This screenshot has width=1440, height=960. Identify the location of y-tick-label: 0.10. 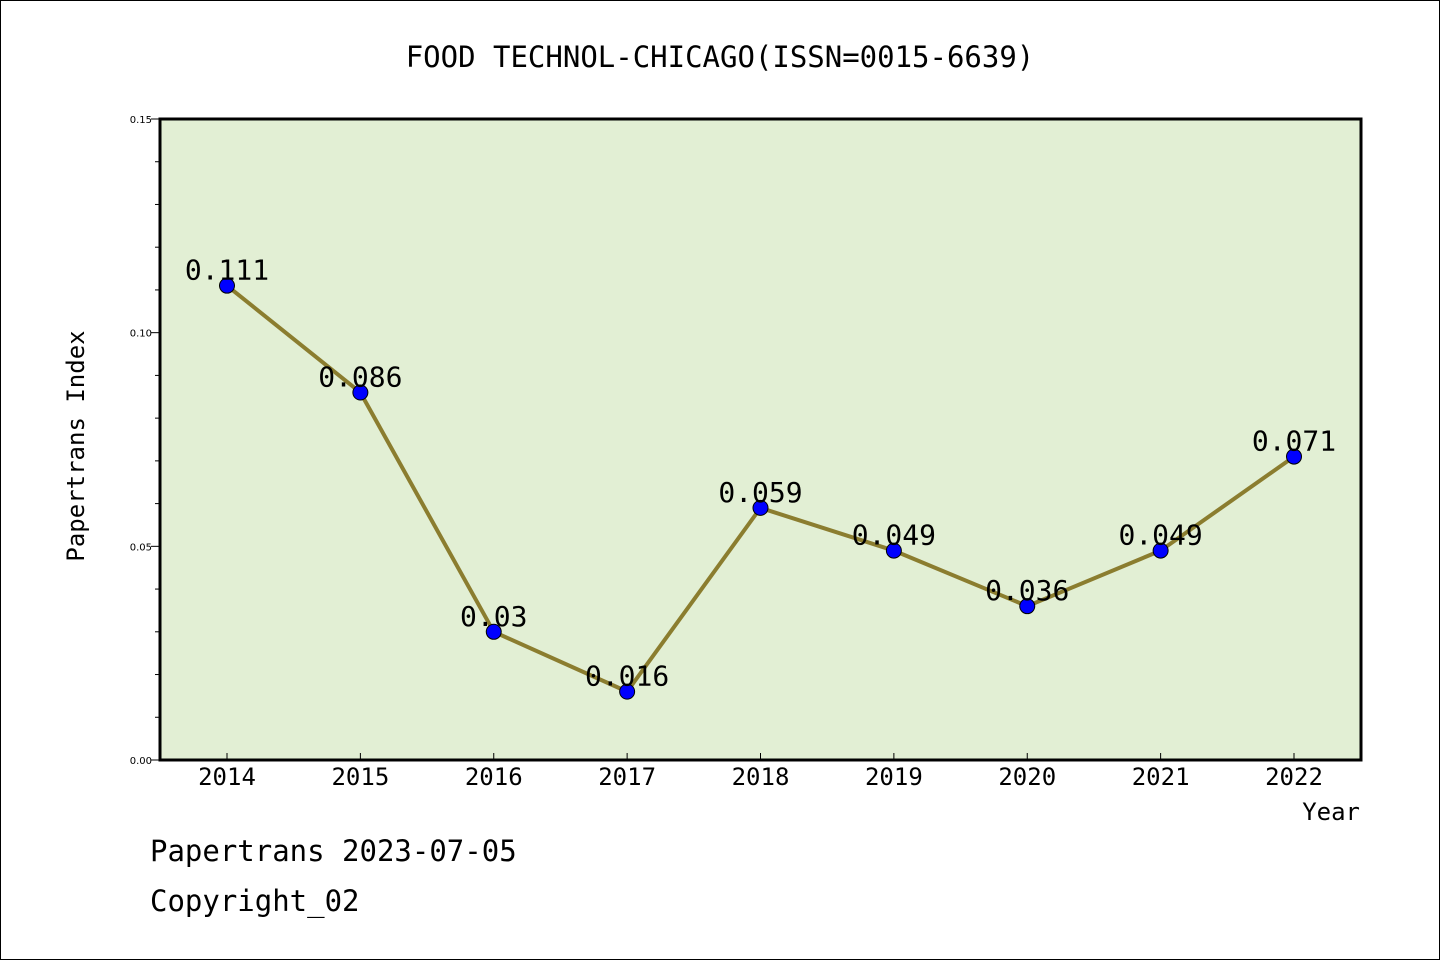
(141, 334).